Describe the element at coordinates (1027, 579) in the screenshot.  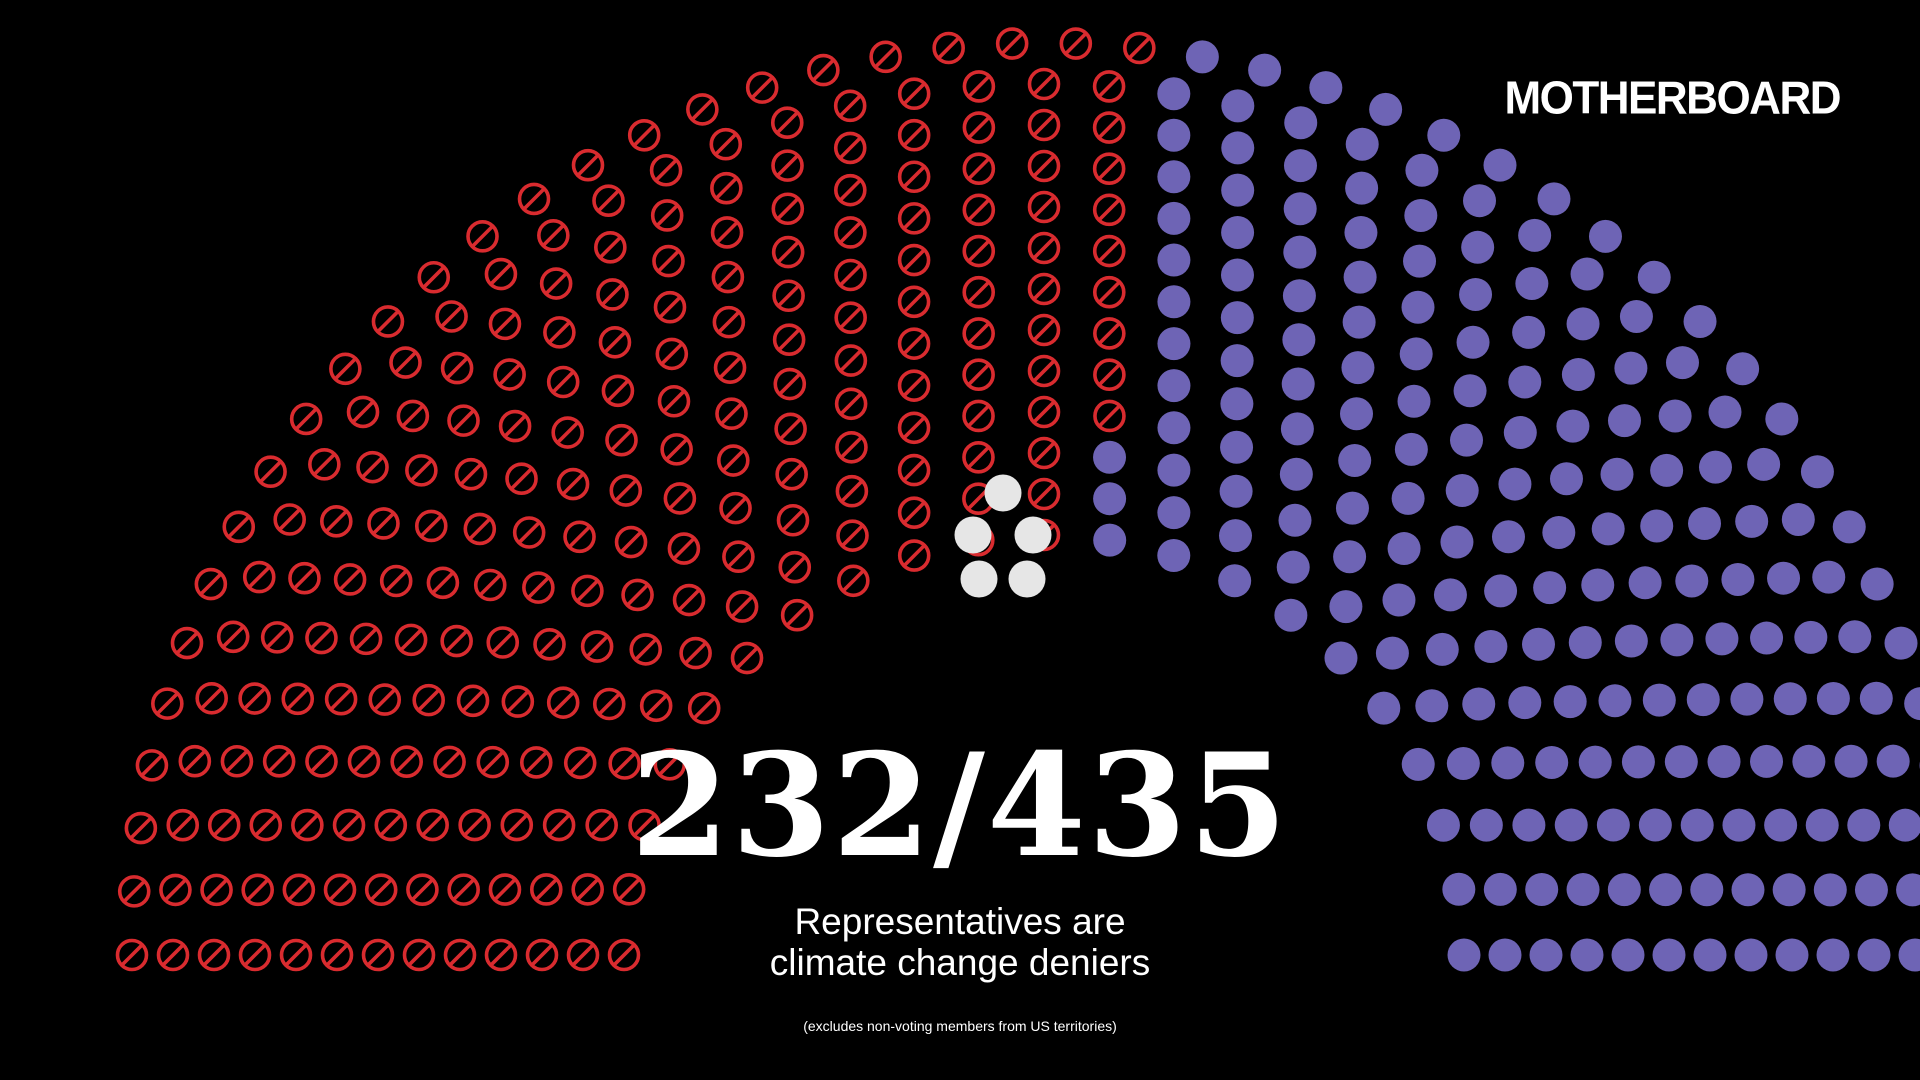
I see `vacant-seat` at that location.